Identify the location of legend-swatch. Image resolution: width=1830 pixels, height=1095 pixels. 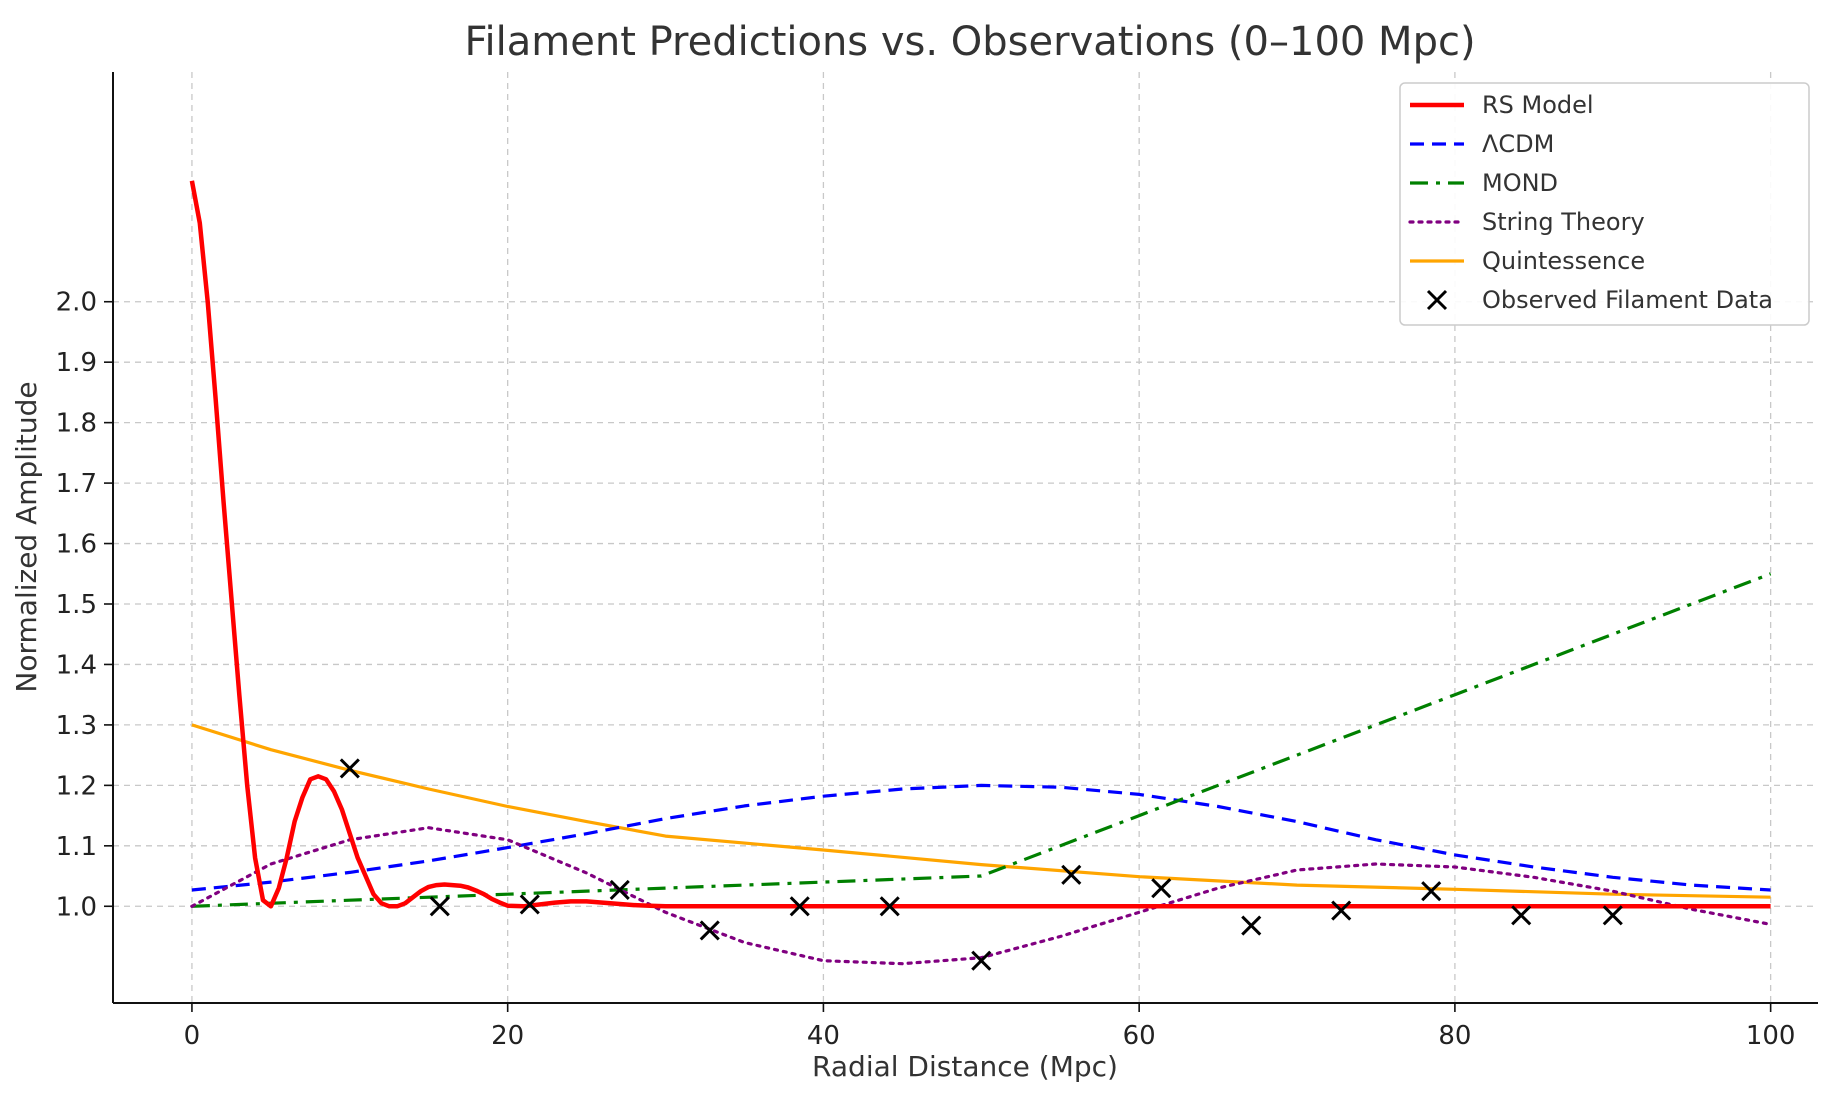
(1437, 300).